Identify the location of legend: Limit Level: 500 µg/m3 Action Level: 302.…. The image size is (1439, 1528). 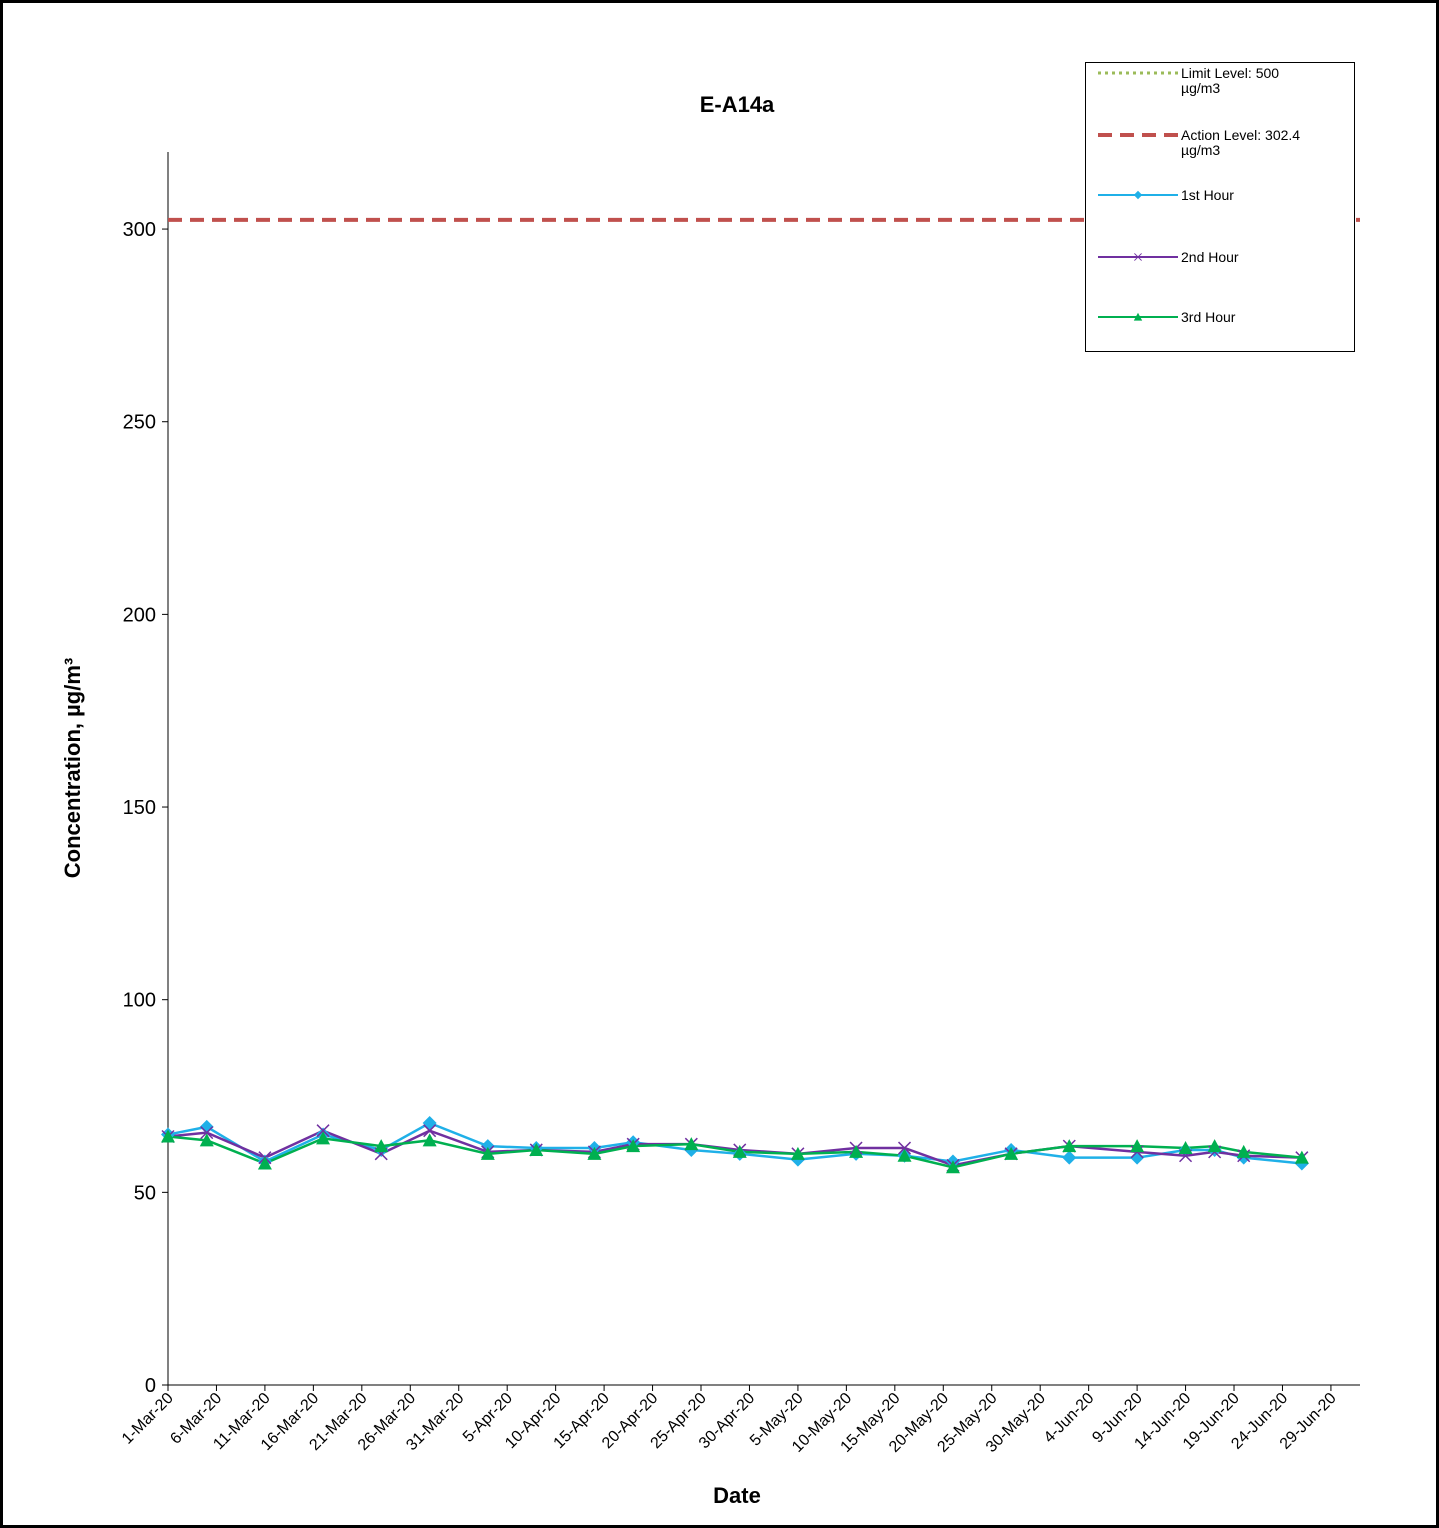
(1220, 207).